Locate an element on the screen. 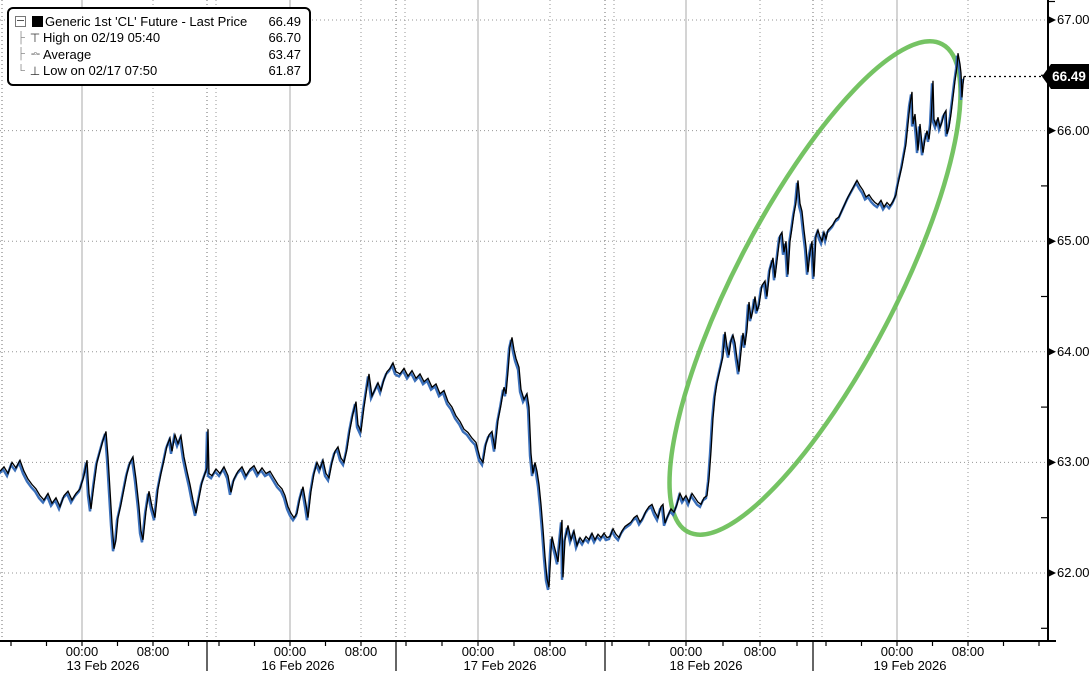 This screenshot has height=673, width=1089. collapse-tree-icon is located at coordinates (20, 21).